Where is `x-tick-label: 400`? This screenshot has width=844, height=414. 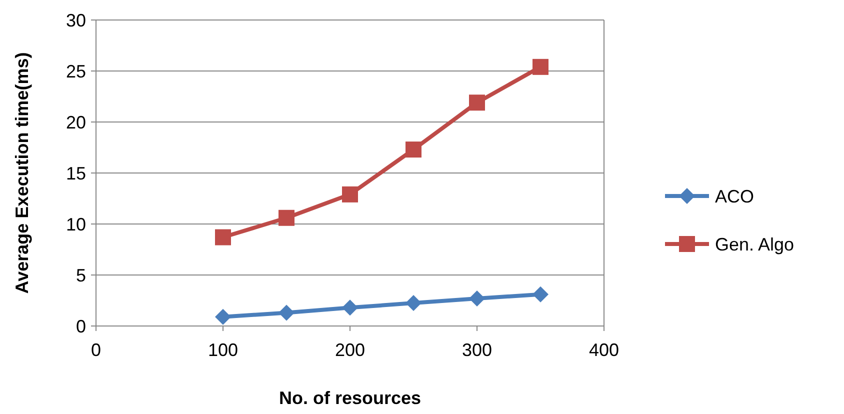
x-tick-label: 400 is located at coordinates (604, 350).